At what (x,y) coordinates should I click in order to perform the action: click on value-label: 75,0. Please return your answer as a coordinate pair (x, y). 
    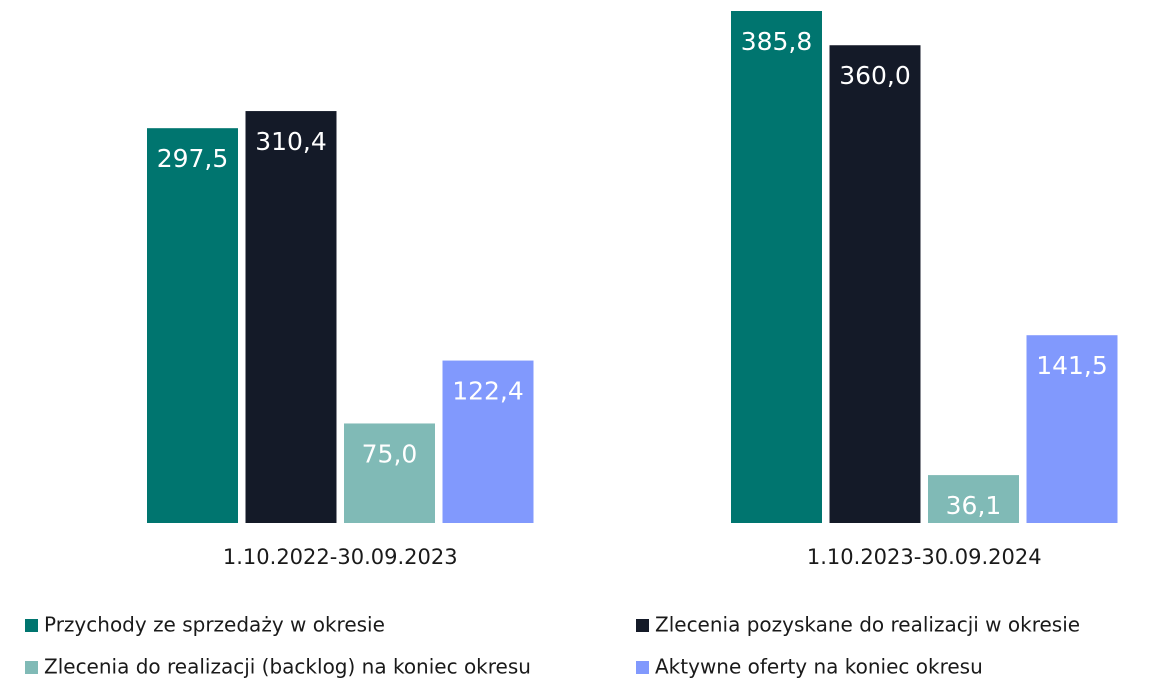
    Looking at the image, I should click on (390, 453).